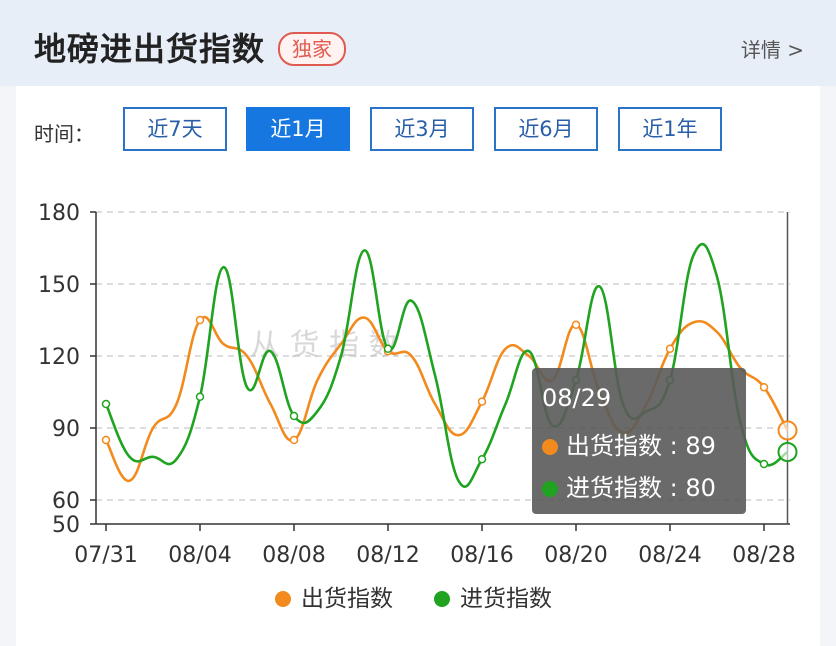 The height and width of the screenshot is (646, 836). Describe the element at coordinates (59, 285) in the screenshot. I see `y-tick-label: 150` at that location.